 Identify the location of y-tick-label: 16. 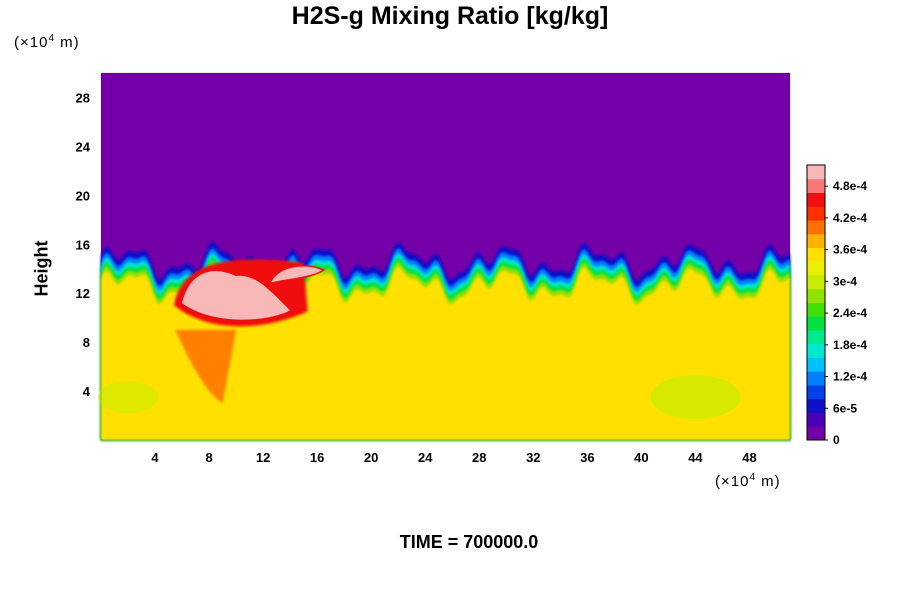
(83, 244).